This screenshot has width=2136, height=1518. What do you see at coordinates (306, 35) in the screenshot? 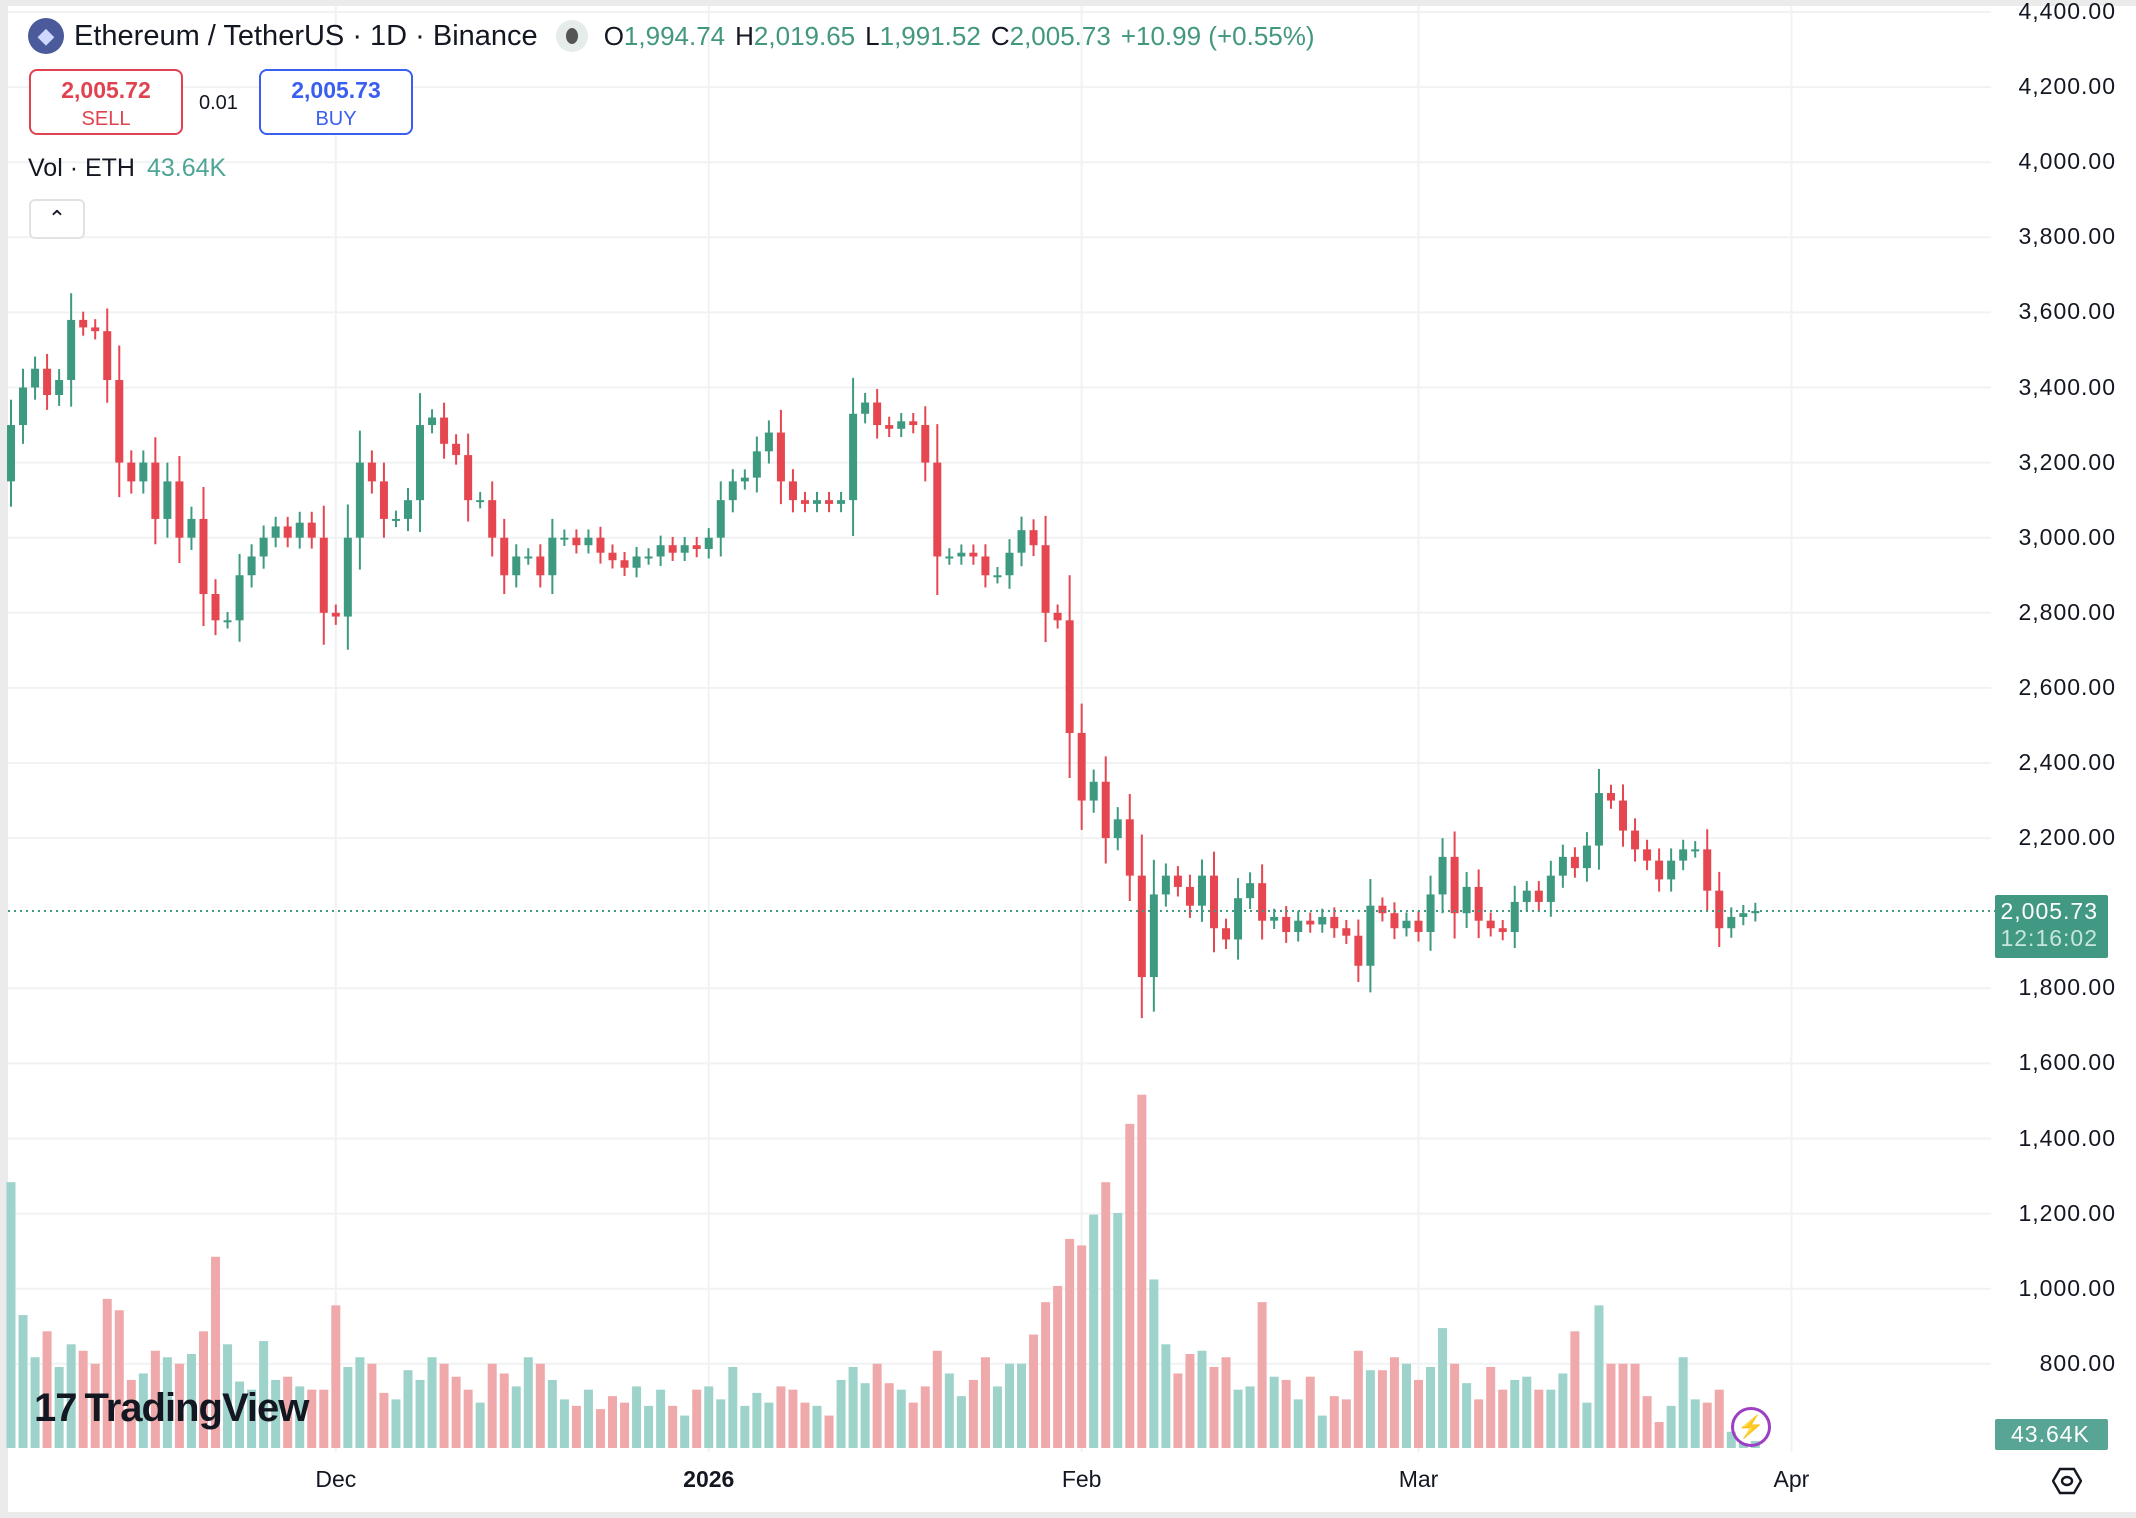
I see `symbol-title: Ethereum / TetherUS · 1D · Binance` at bounding box center [306, 35].